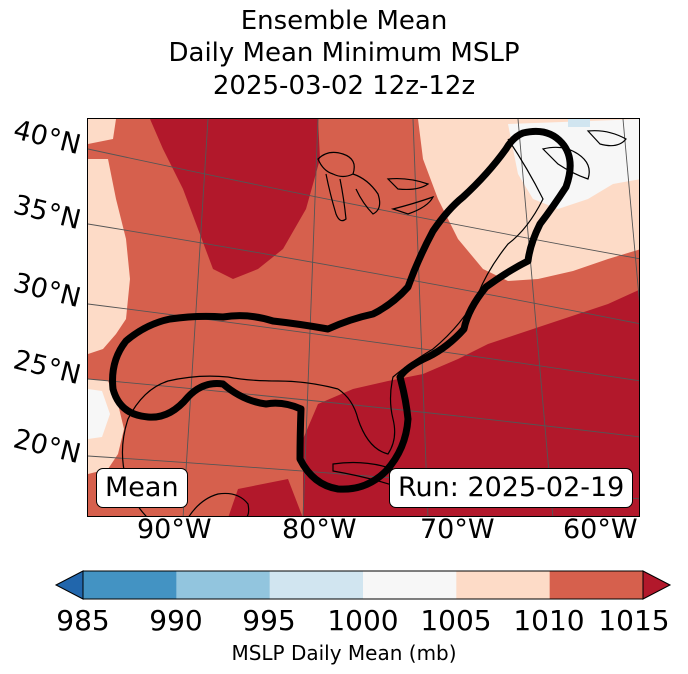 This screenshot has width=688, height=674. What do you see at coordinates (511, 488) in the screenshot?
I see `run-date-label-box: Run: 2025-02-19` at bounding box center [511, 488].